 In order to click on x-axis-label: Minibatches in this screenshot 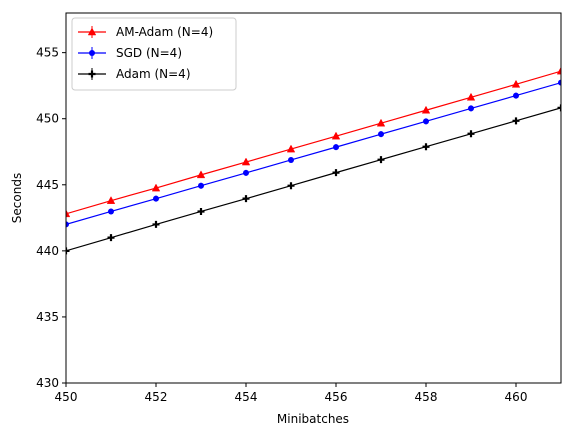, I will do `click(313, 419)`.